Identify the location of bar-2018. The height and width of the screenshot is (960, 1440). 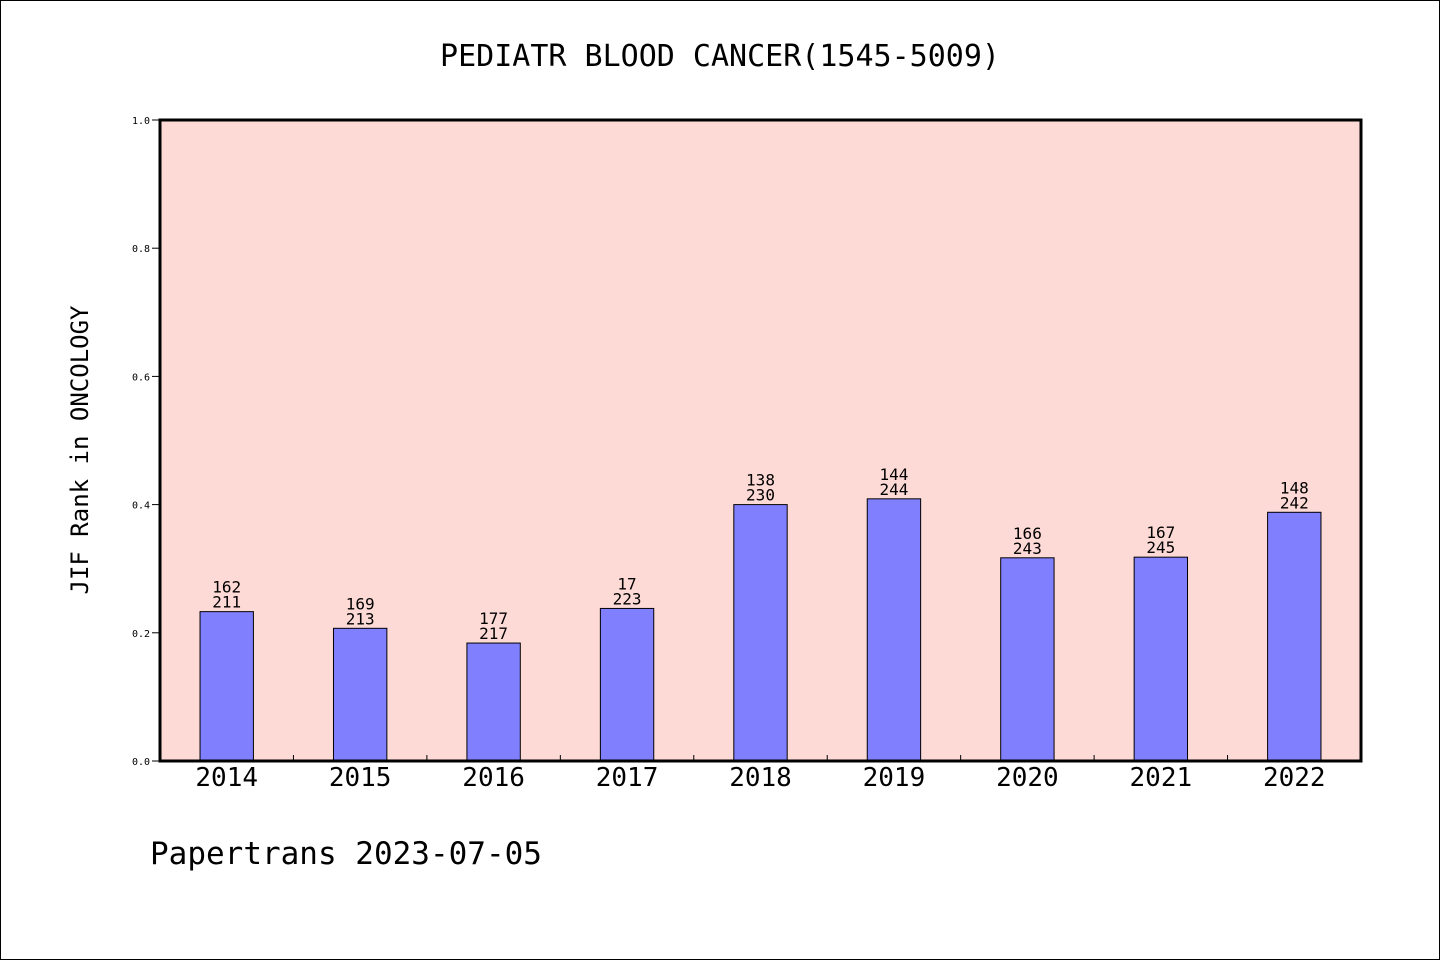
(760, 633).